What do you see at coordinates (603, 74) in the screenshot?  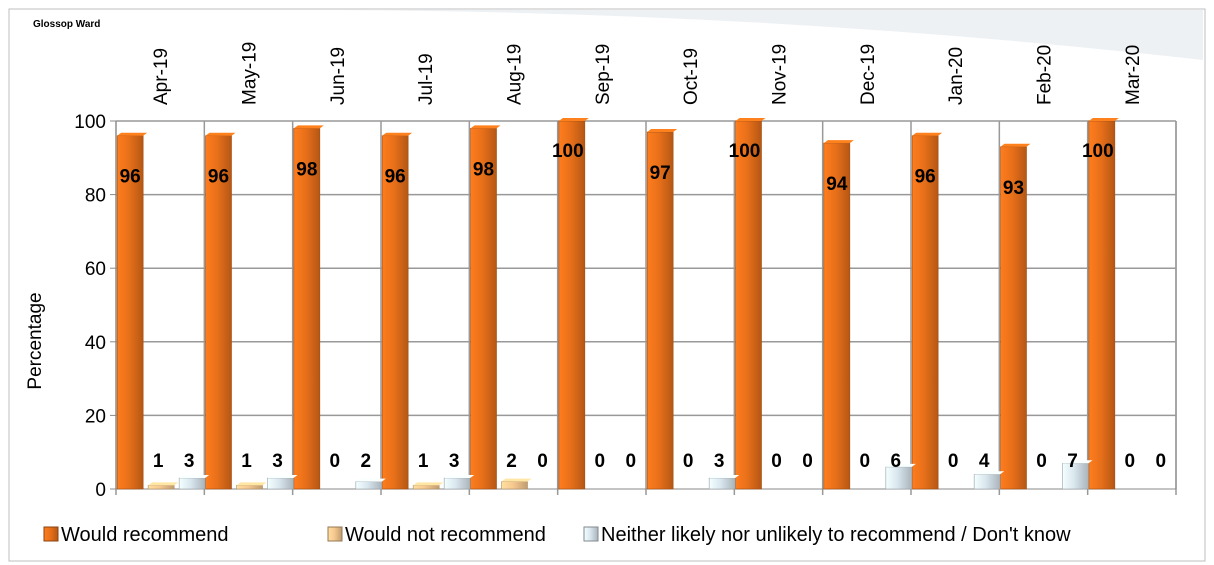 I see `x-tick-label: Sep-19` at bounding box center [603, 74].